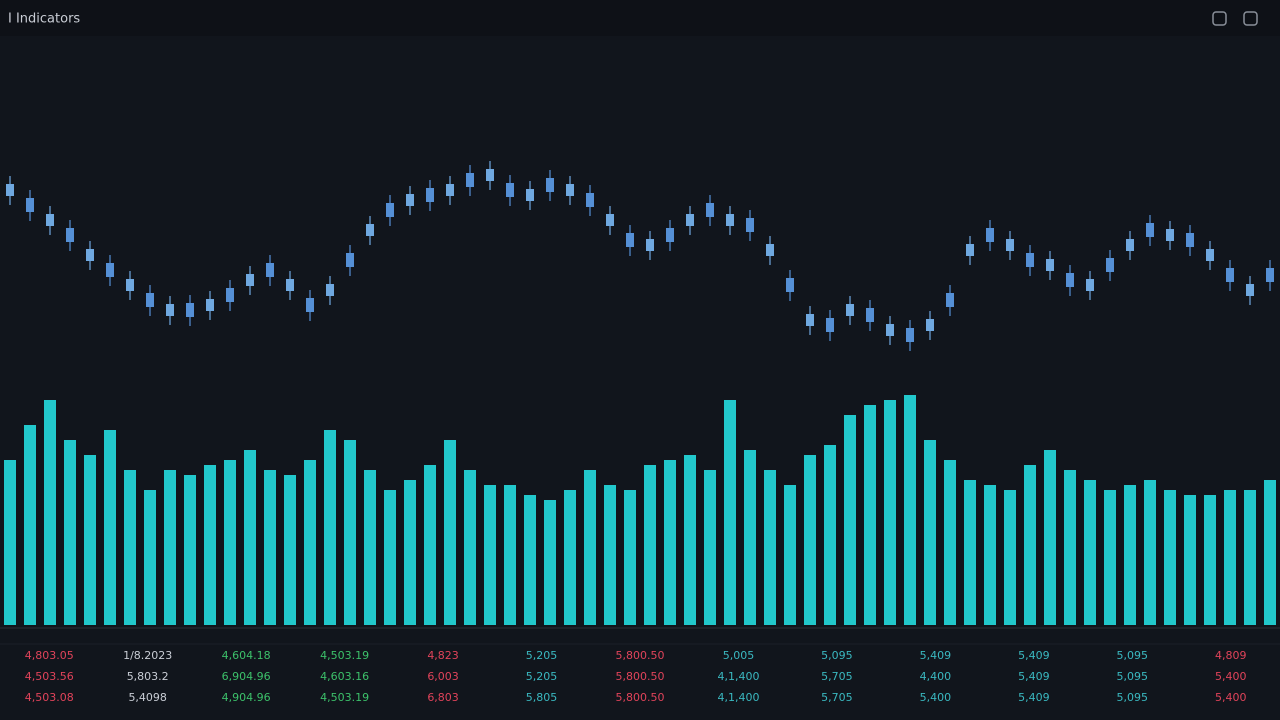 The image size is (1280, 720). Describe the element at coordinates (738, 676) in the screenshot. I see `footer-value: 4,1,400` at that location.